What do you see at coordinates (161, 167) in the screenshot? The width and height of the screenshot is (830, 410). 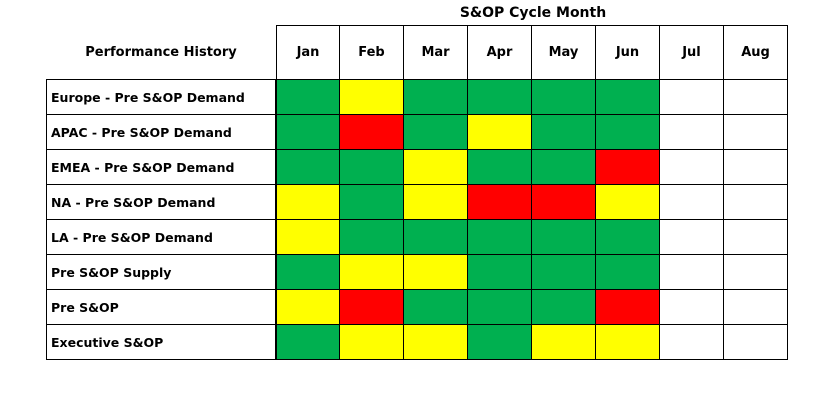 I see `row-label: EMEA - Pre S&OP Demand` at bounding box center [161, 167].